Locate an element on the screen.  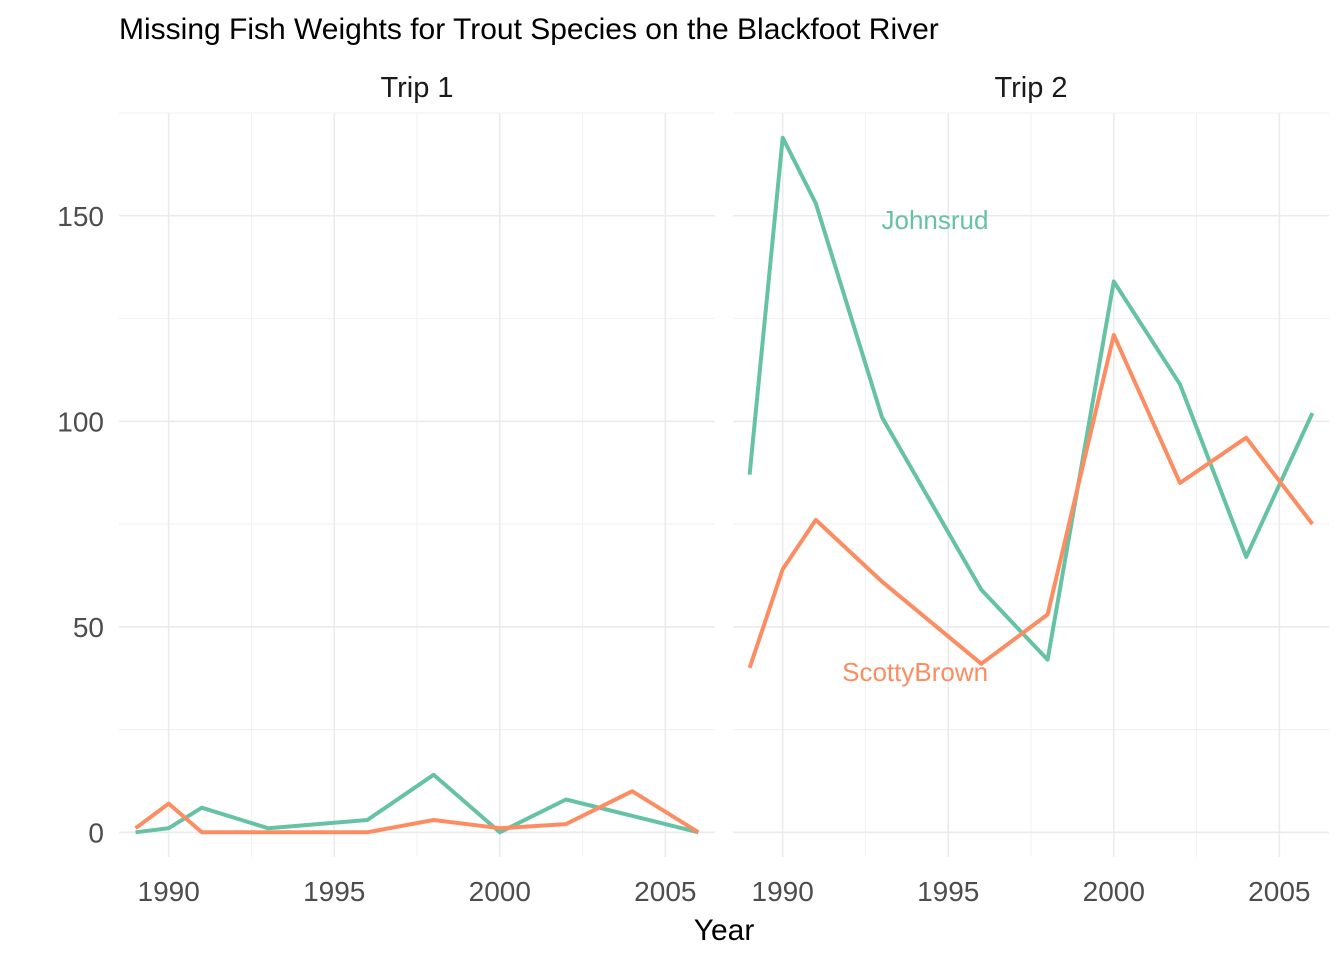
annotation-johnsrud: Johnsrud is located at coordinates (934, 220).